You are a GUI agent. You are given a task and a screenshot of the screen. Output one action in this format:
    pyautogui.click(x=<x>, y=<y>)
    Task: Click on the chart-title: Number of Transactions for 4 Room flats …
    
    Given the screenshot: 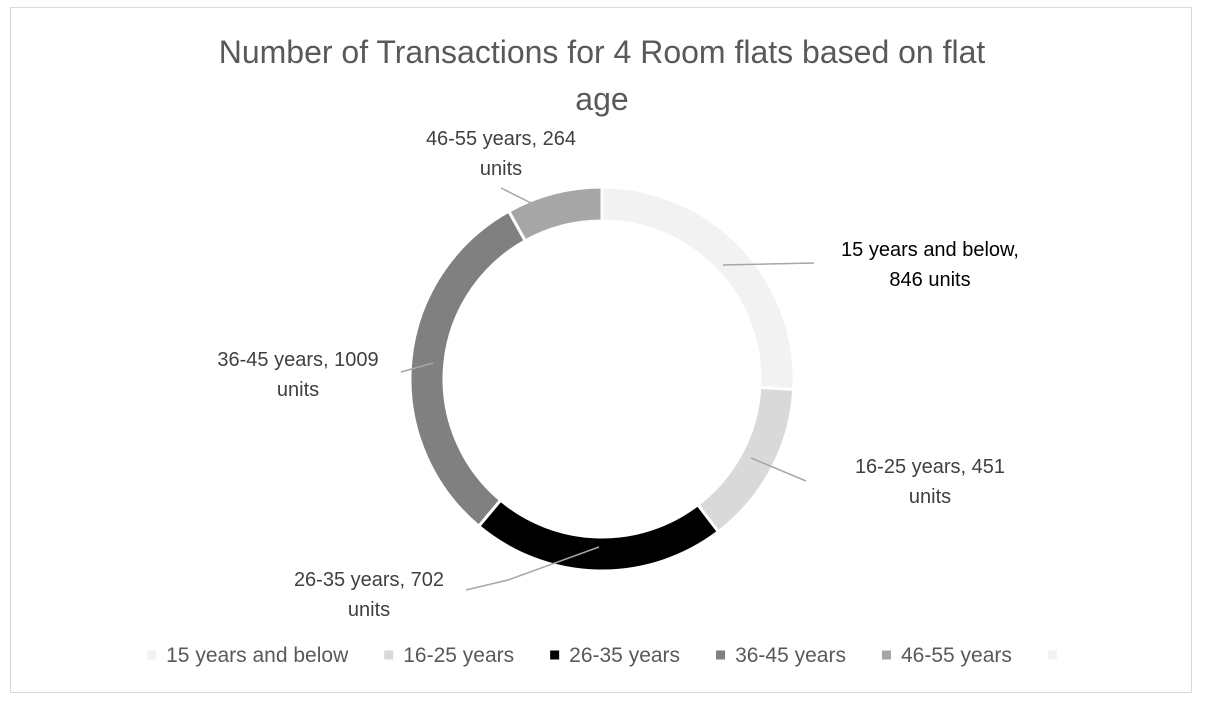 What is the action you would take?
    pyautogui.click(x=602, y=75)
    